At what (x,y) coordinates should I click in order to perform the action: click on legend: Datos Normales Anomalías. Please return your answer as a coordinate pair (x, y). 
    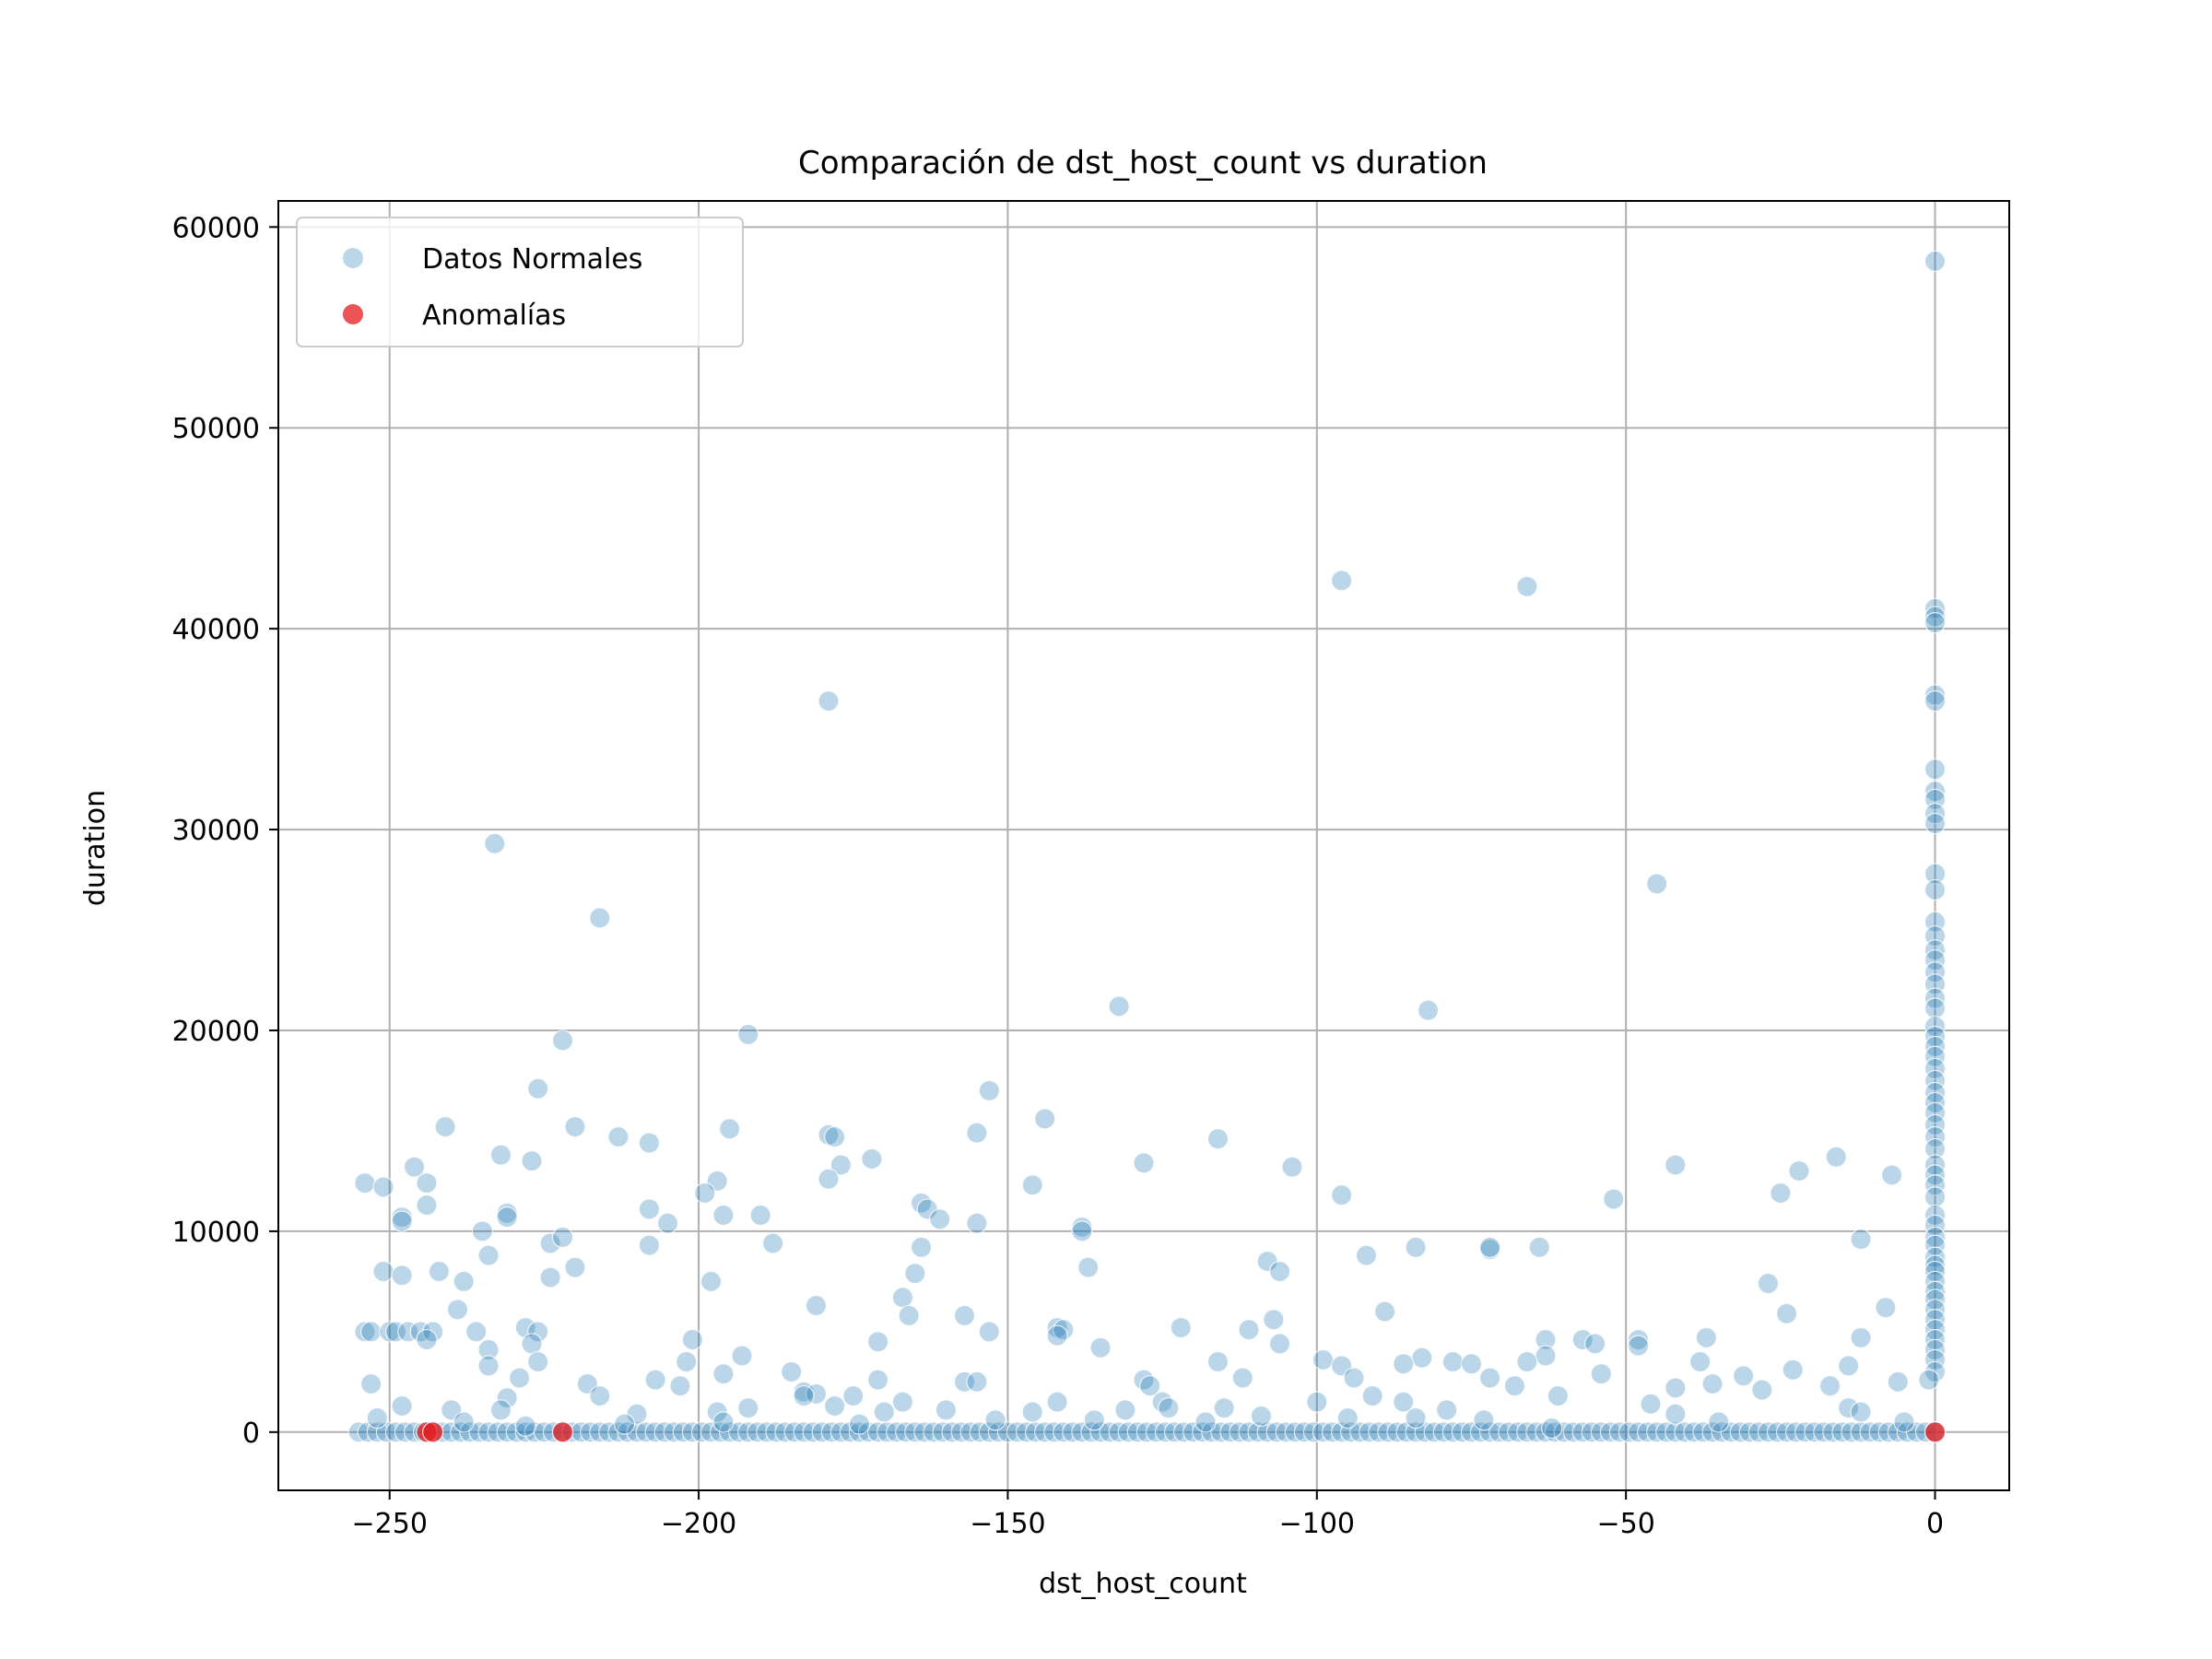
    Looking at the image, I should click on (520, 282).